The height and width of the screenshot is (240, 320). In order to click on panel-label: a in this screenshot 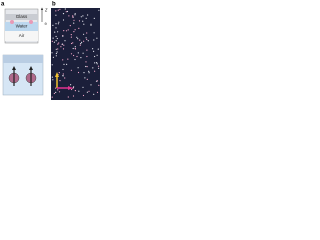, I will do `click(3, 5)`.